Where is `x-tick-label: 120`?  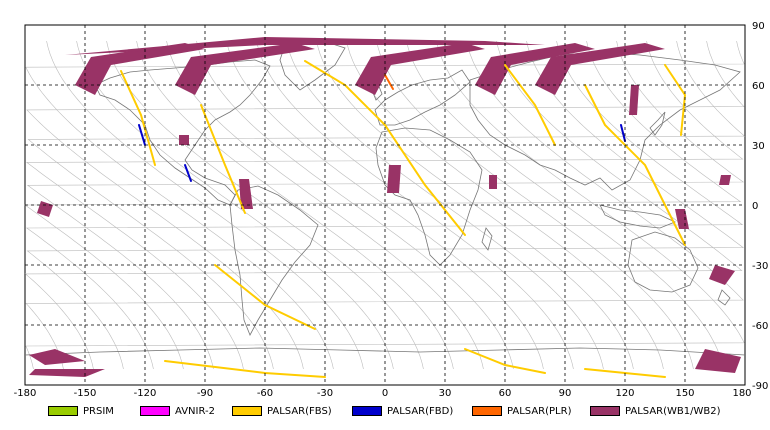
x-tick-label: 120 is located at coordinates (624, 393).